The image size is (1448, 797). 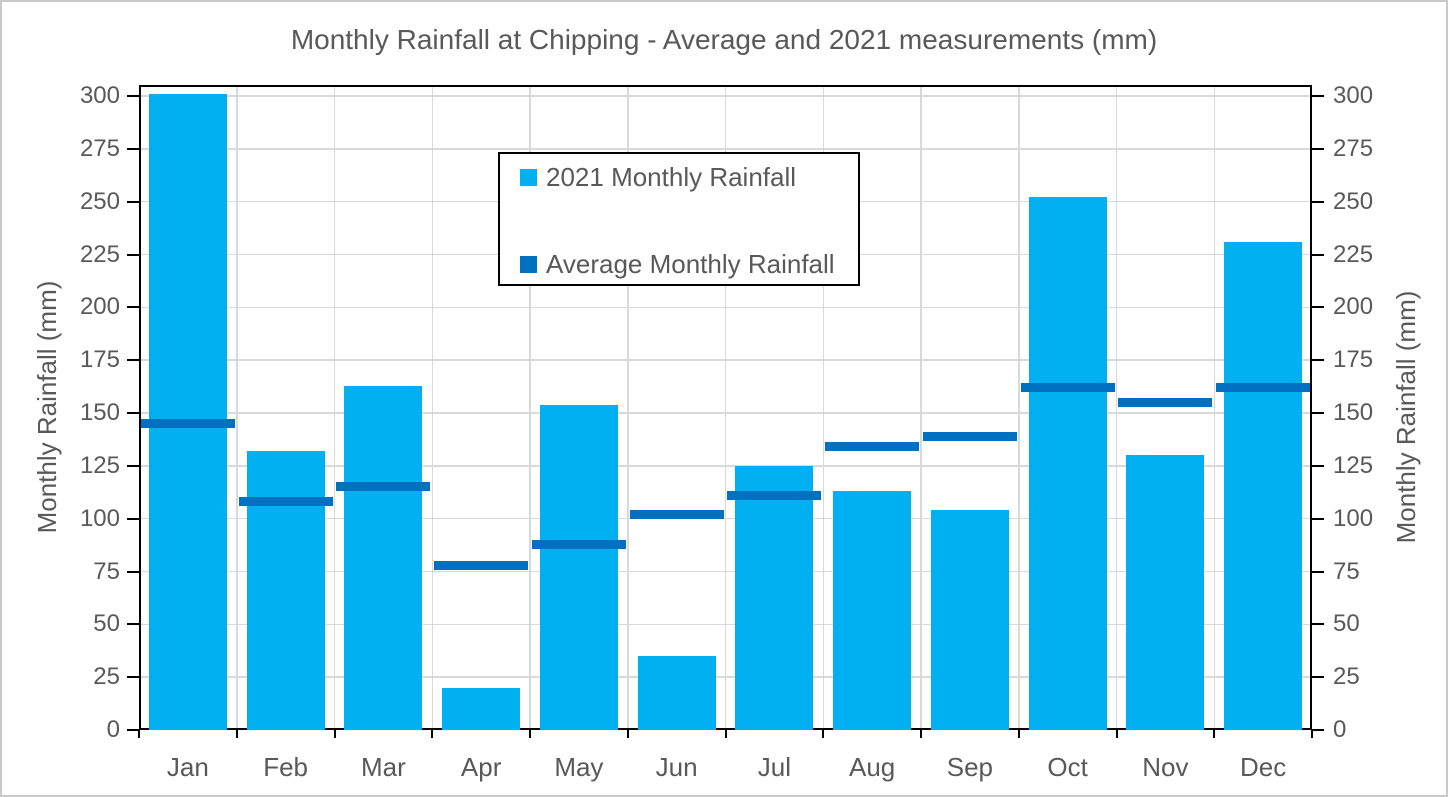 What do you see at coordinates (187, 411) in the screenshot?
I see `bar-jan` at bounding box center [187, 411].